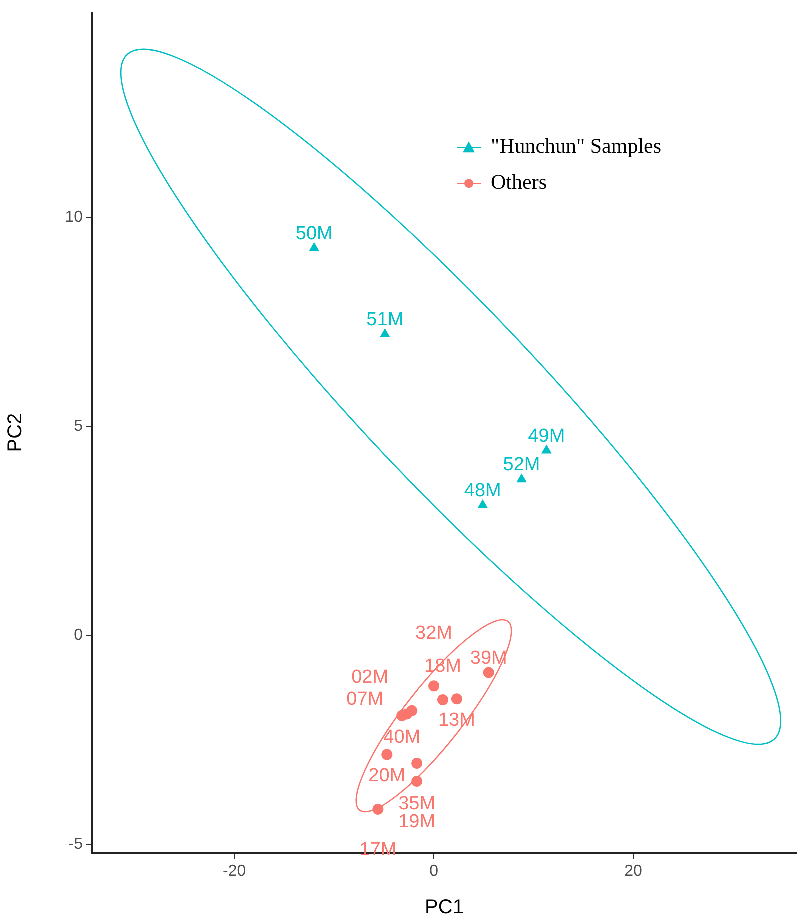 Image resolution: width=803 pixels, height=924 pixels. I want to click on annotation: 48M, so click(483, 491).